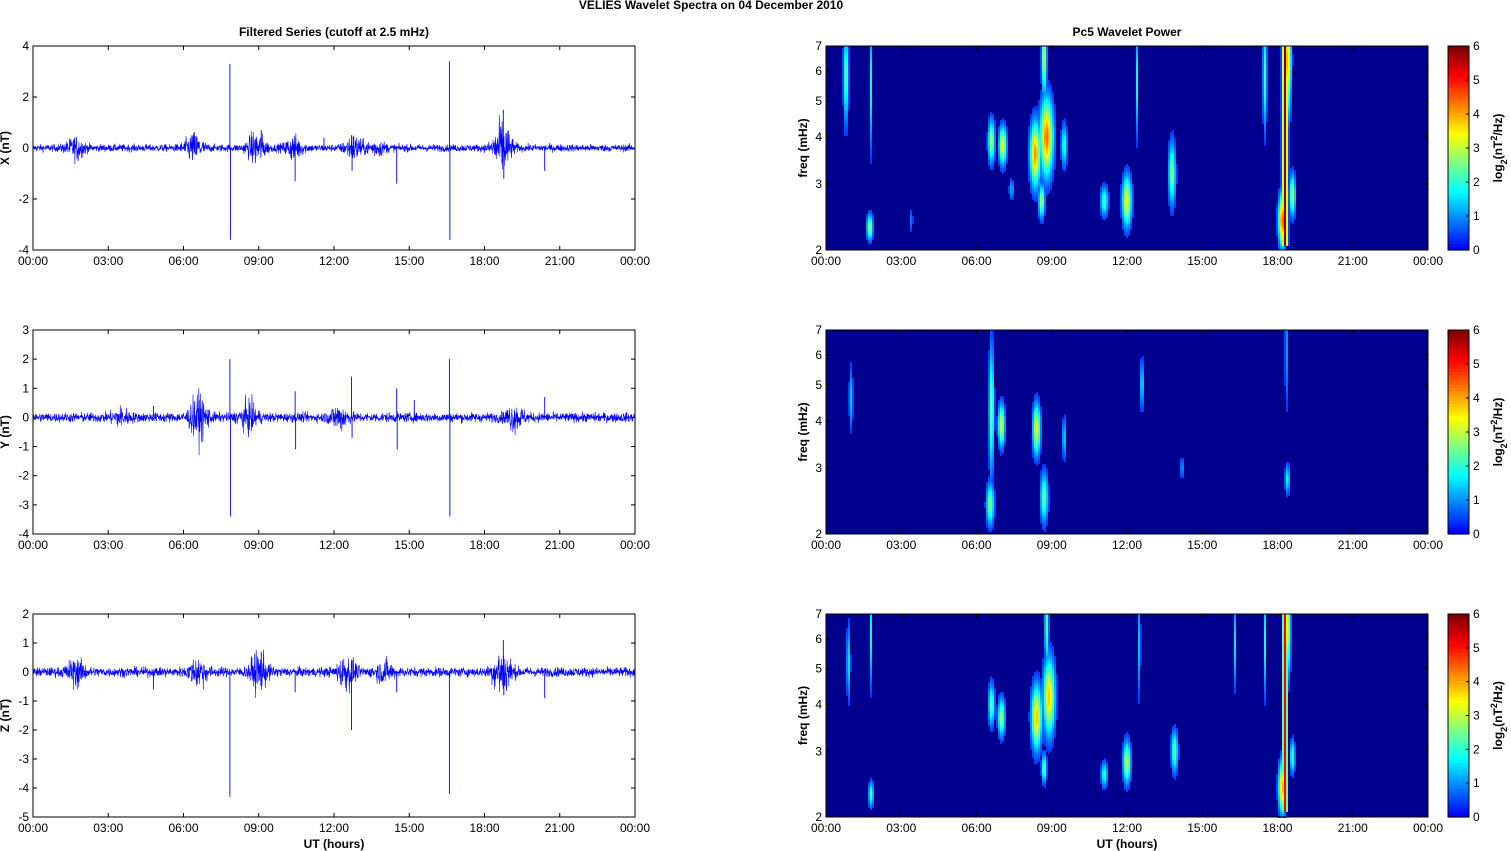 Image resolution: width=1511 pixels, height=851 pixels. Describe the element at coordinates (23, 505) in the screenshot. I see `y-tick-label: -3` at that location.